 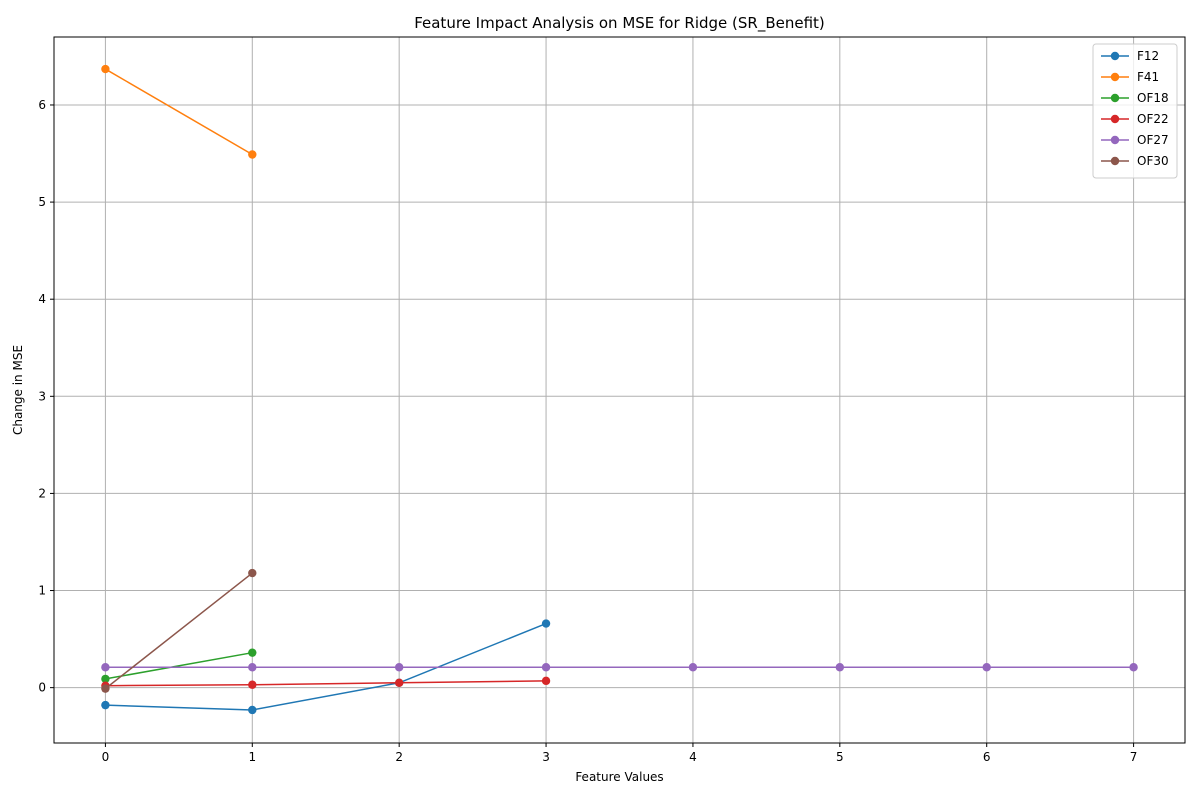 What do you see at coordinates (619, 667) in the screenshot?
I see `series-of27` at bounding box center [619, 667].